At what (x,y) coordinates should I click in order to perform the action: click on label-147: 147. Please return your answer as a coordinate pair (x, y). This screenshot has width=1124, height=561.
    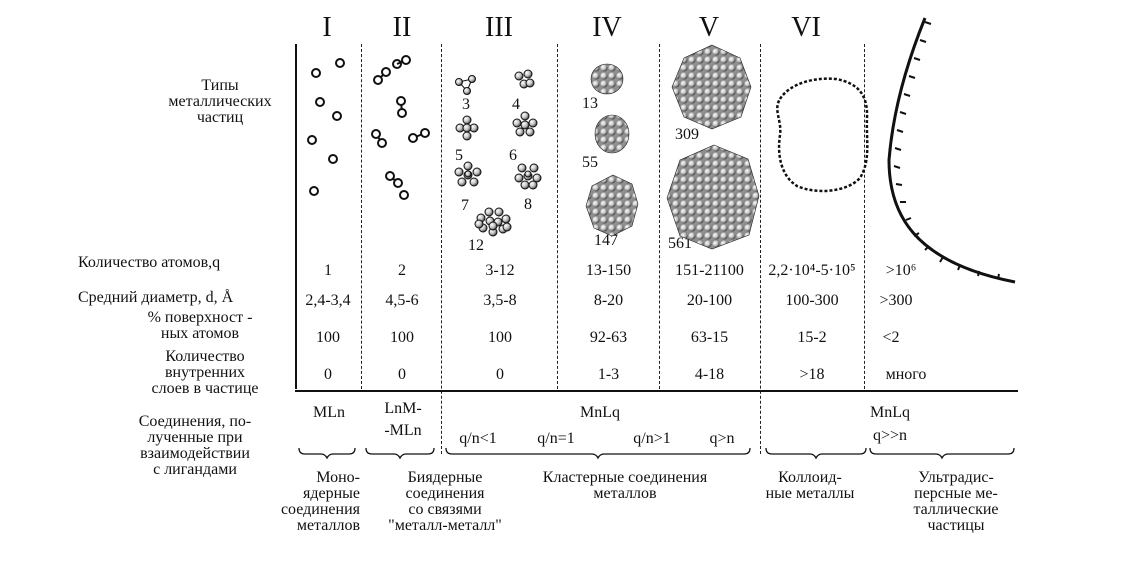
    Looking at the image, I should click on (606, 240).